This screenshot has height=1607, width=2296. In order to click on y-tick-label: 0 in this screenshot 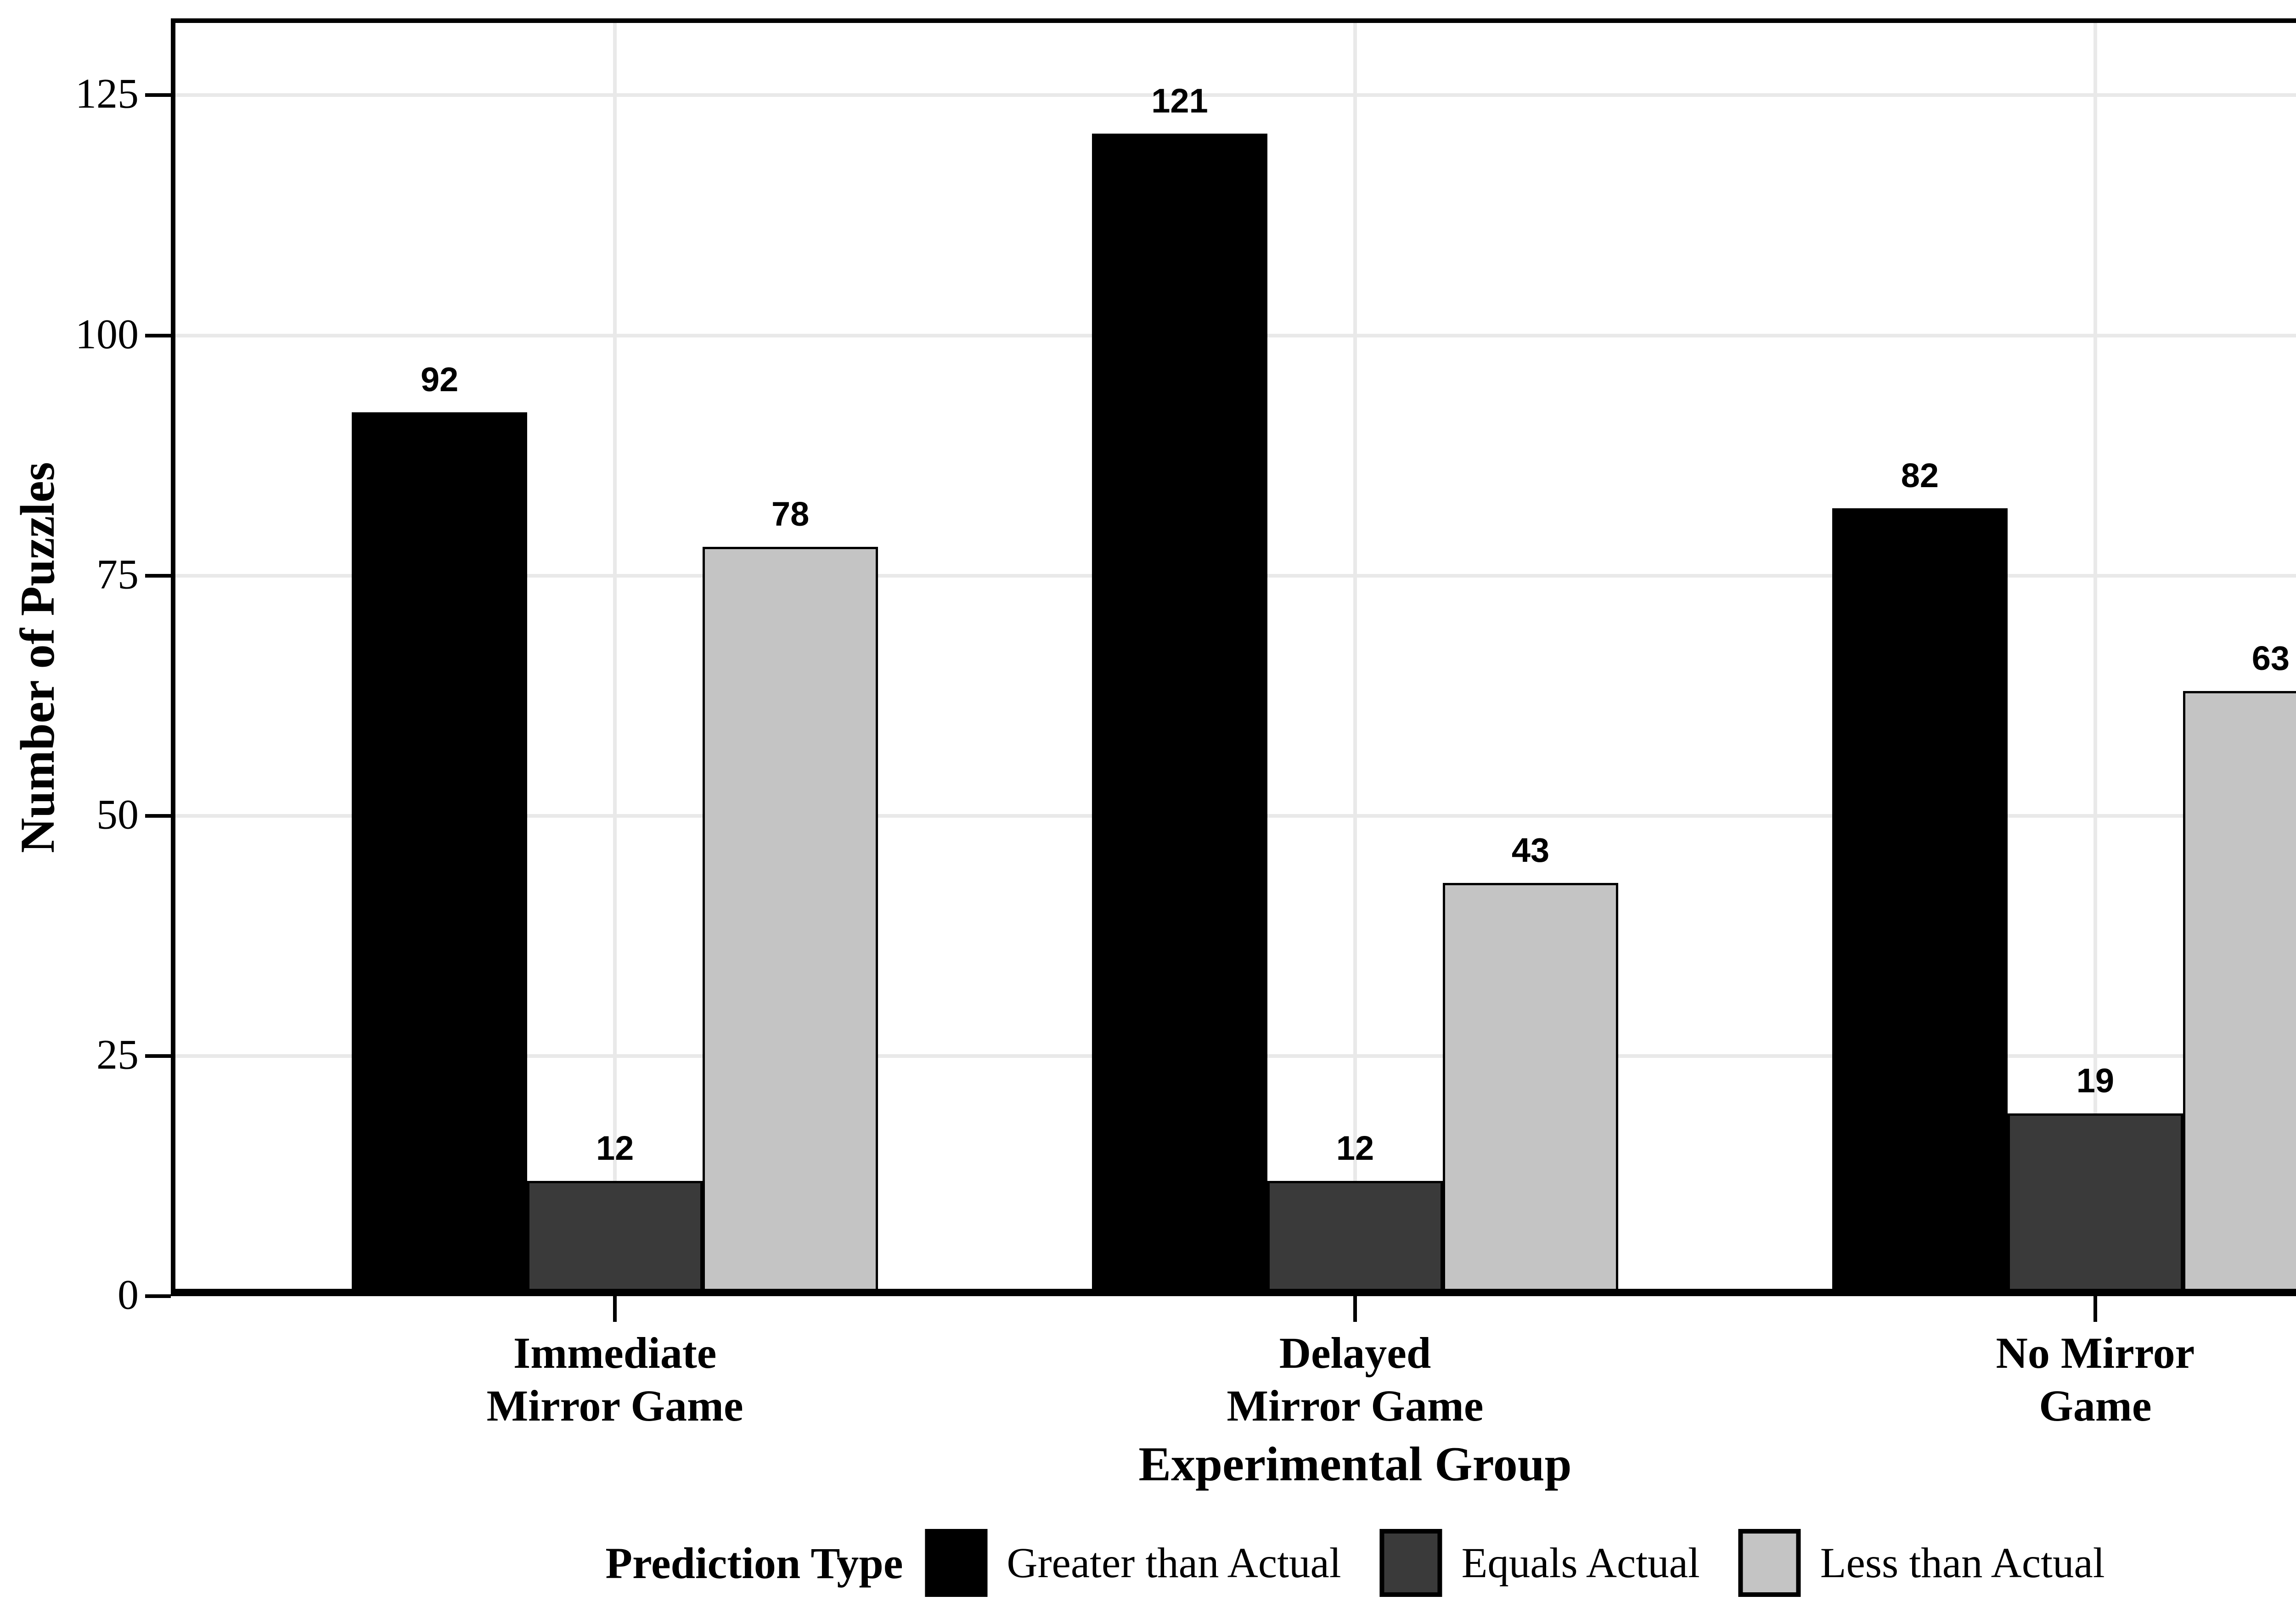, I will do `click(128, 1294)`.